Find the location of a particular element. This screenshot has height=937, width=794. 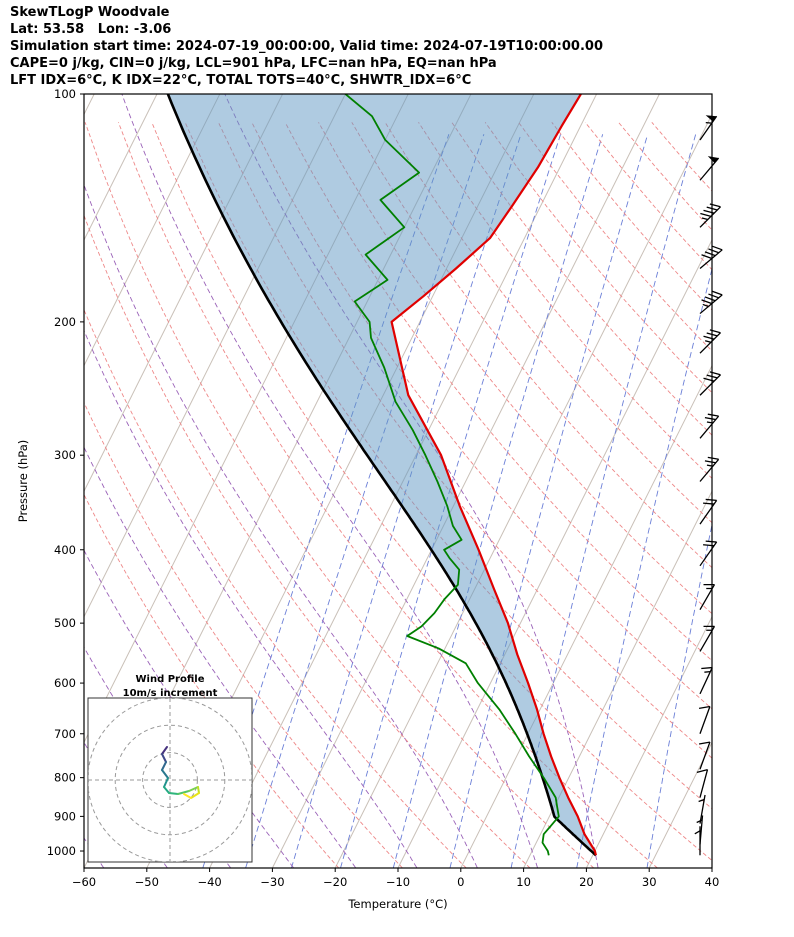

hodograph-speed-ring is located at coordinates (170, 780).